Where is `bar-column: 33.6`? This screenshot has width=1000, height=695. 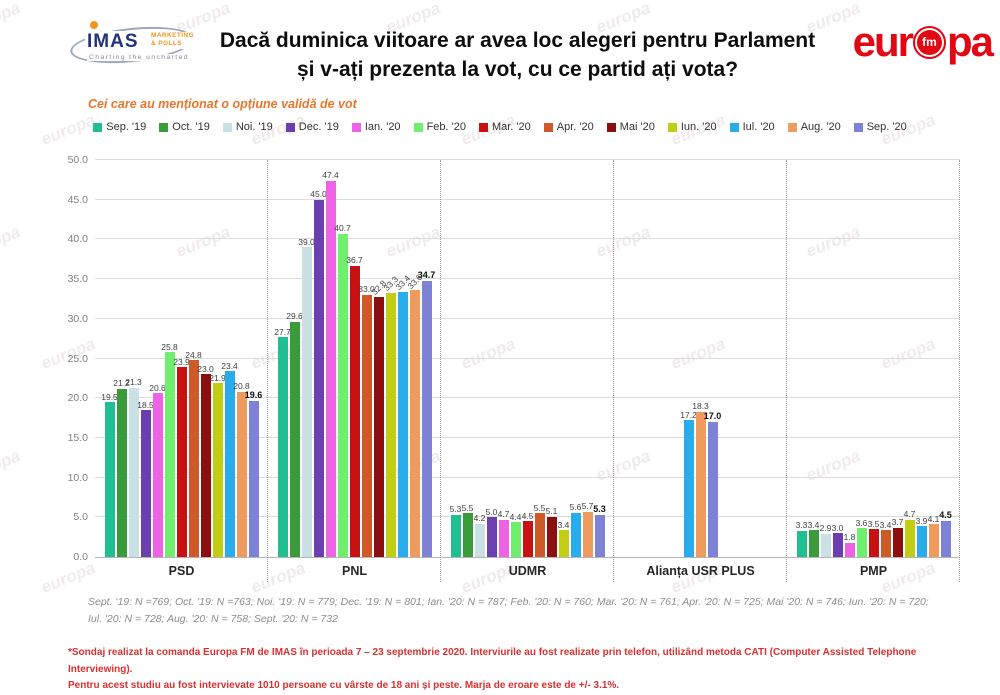 bar-column: 33.6 is located at coordinates (415, 414).